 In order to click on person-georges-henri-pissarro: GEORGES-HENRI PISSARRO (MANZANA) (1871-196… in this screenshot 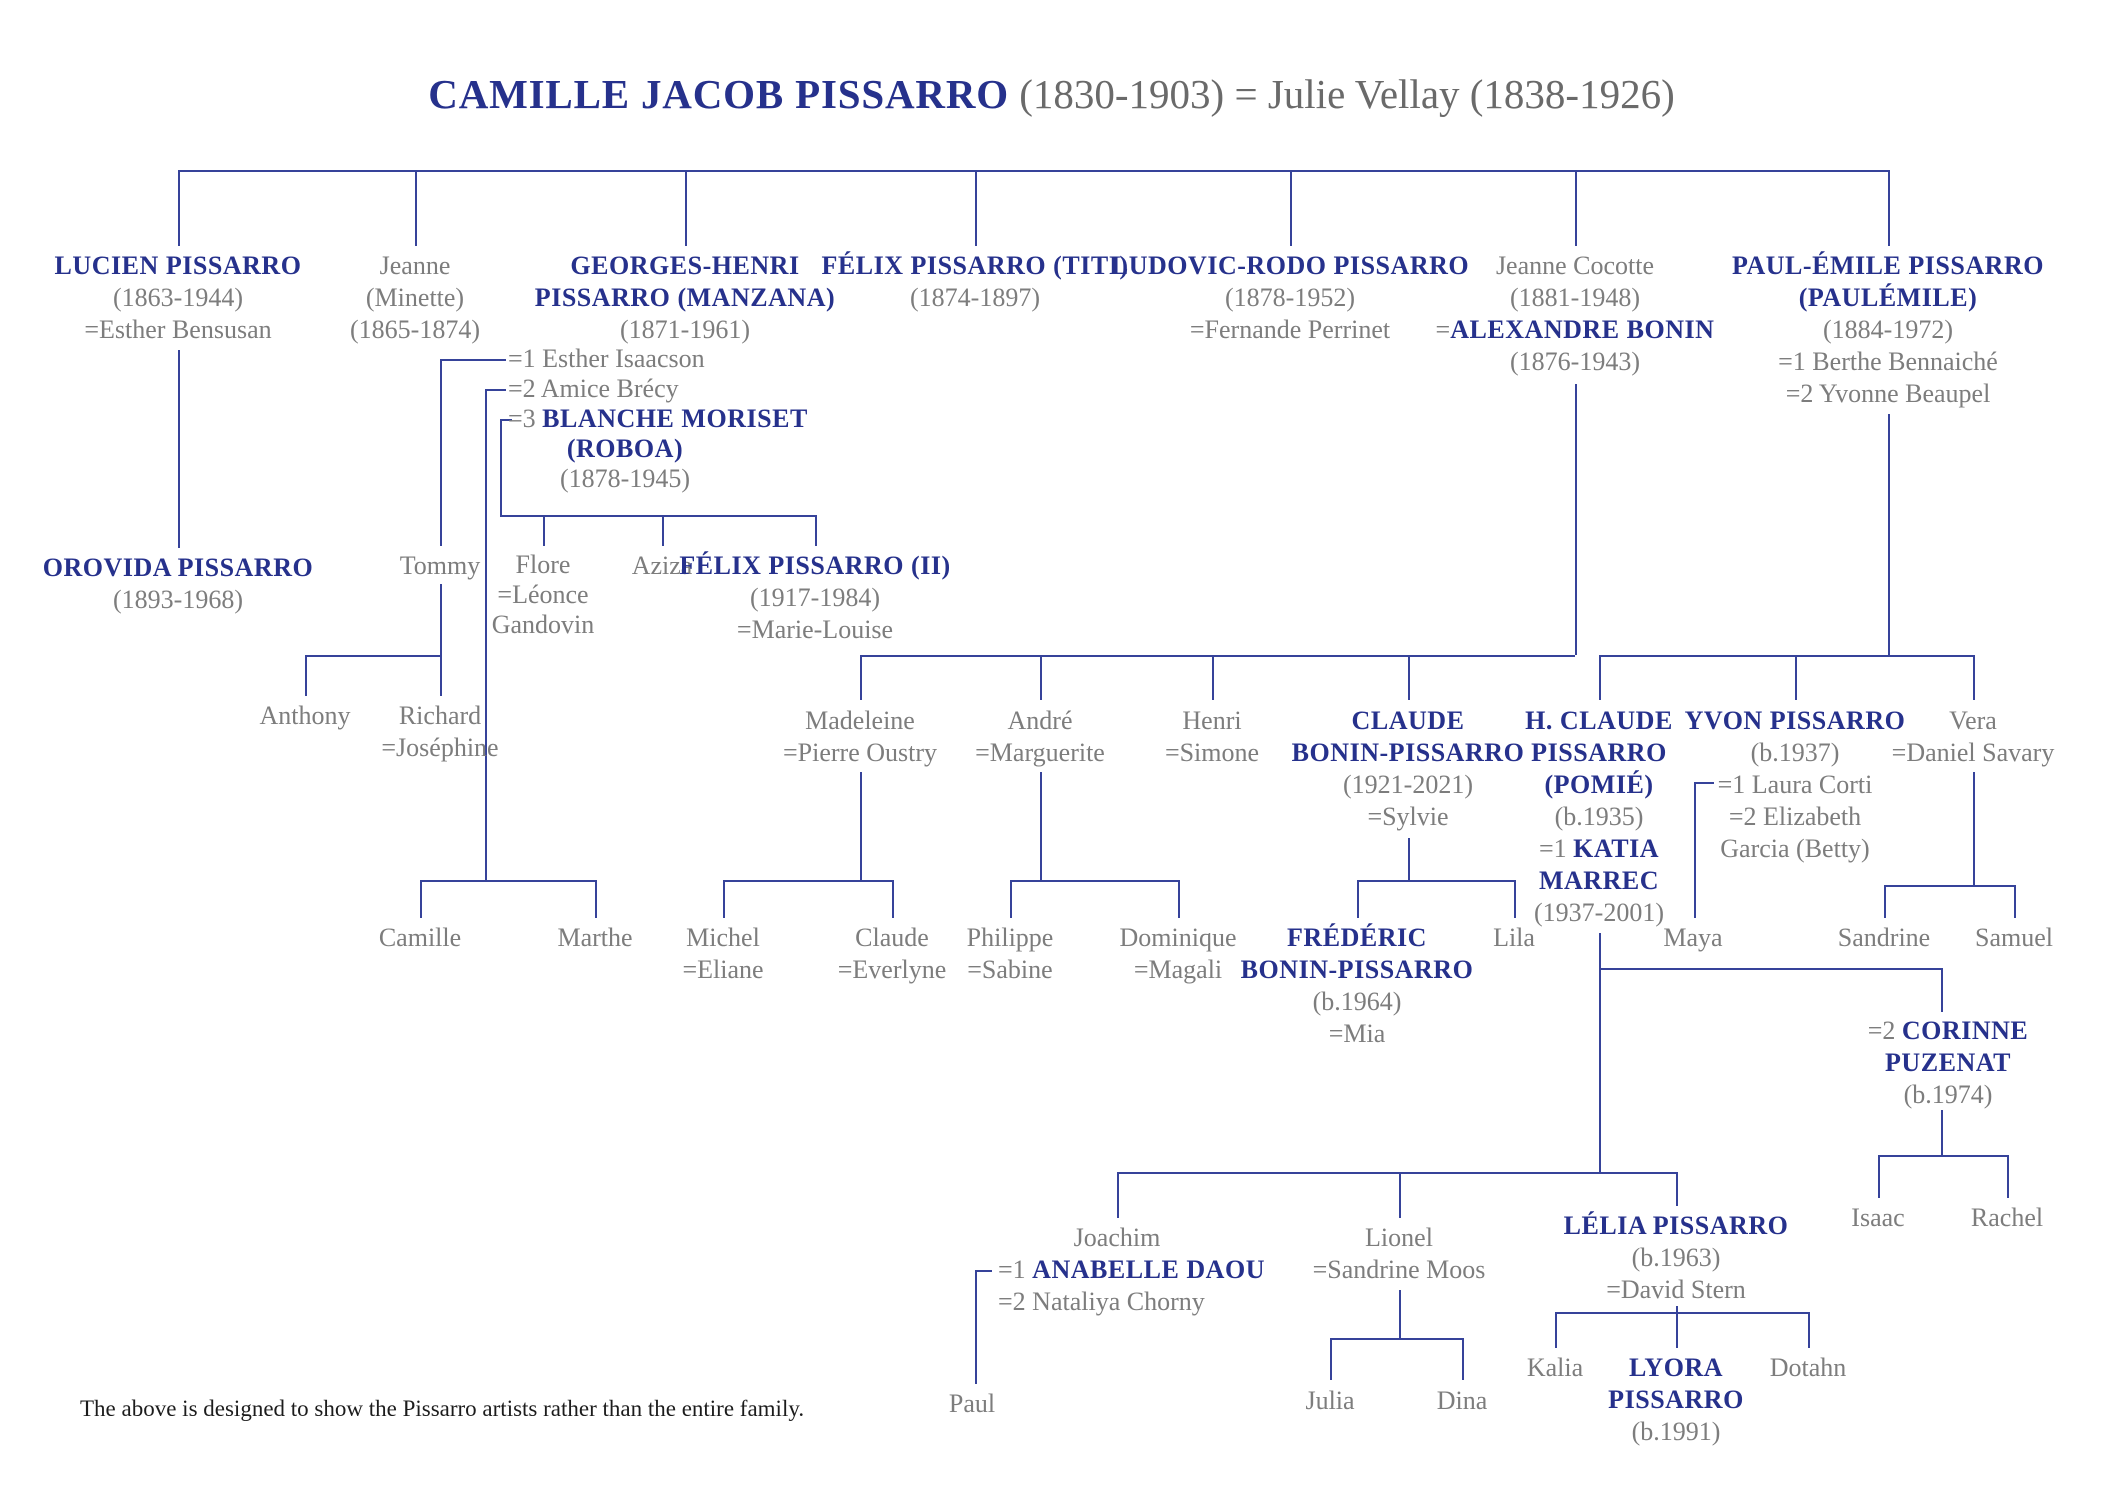, I will do `click(685, 298)`.